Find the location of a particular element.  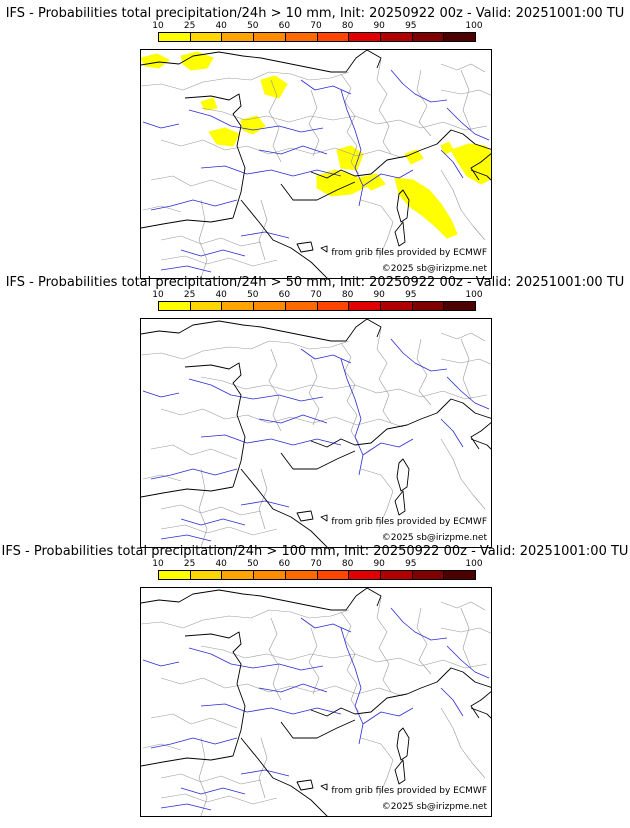

legend-level-label: 50 is located at coordinates (253, 26).